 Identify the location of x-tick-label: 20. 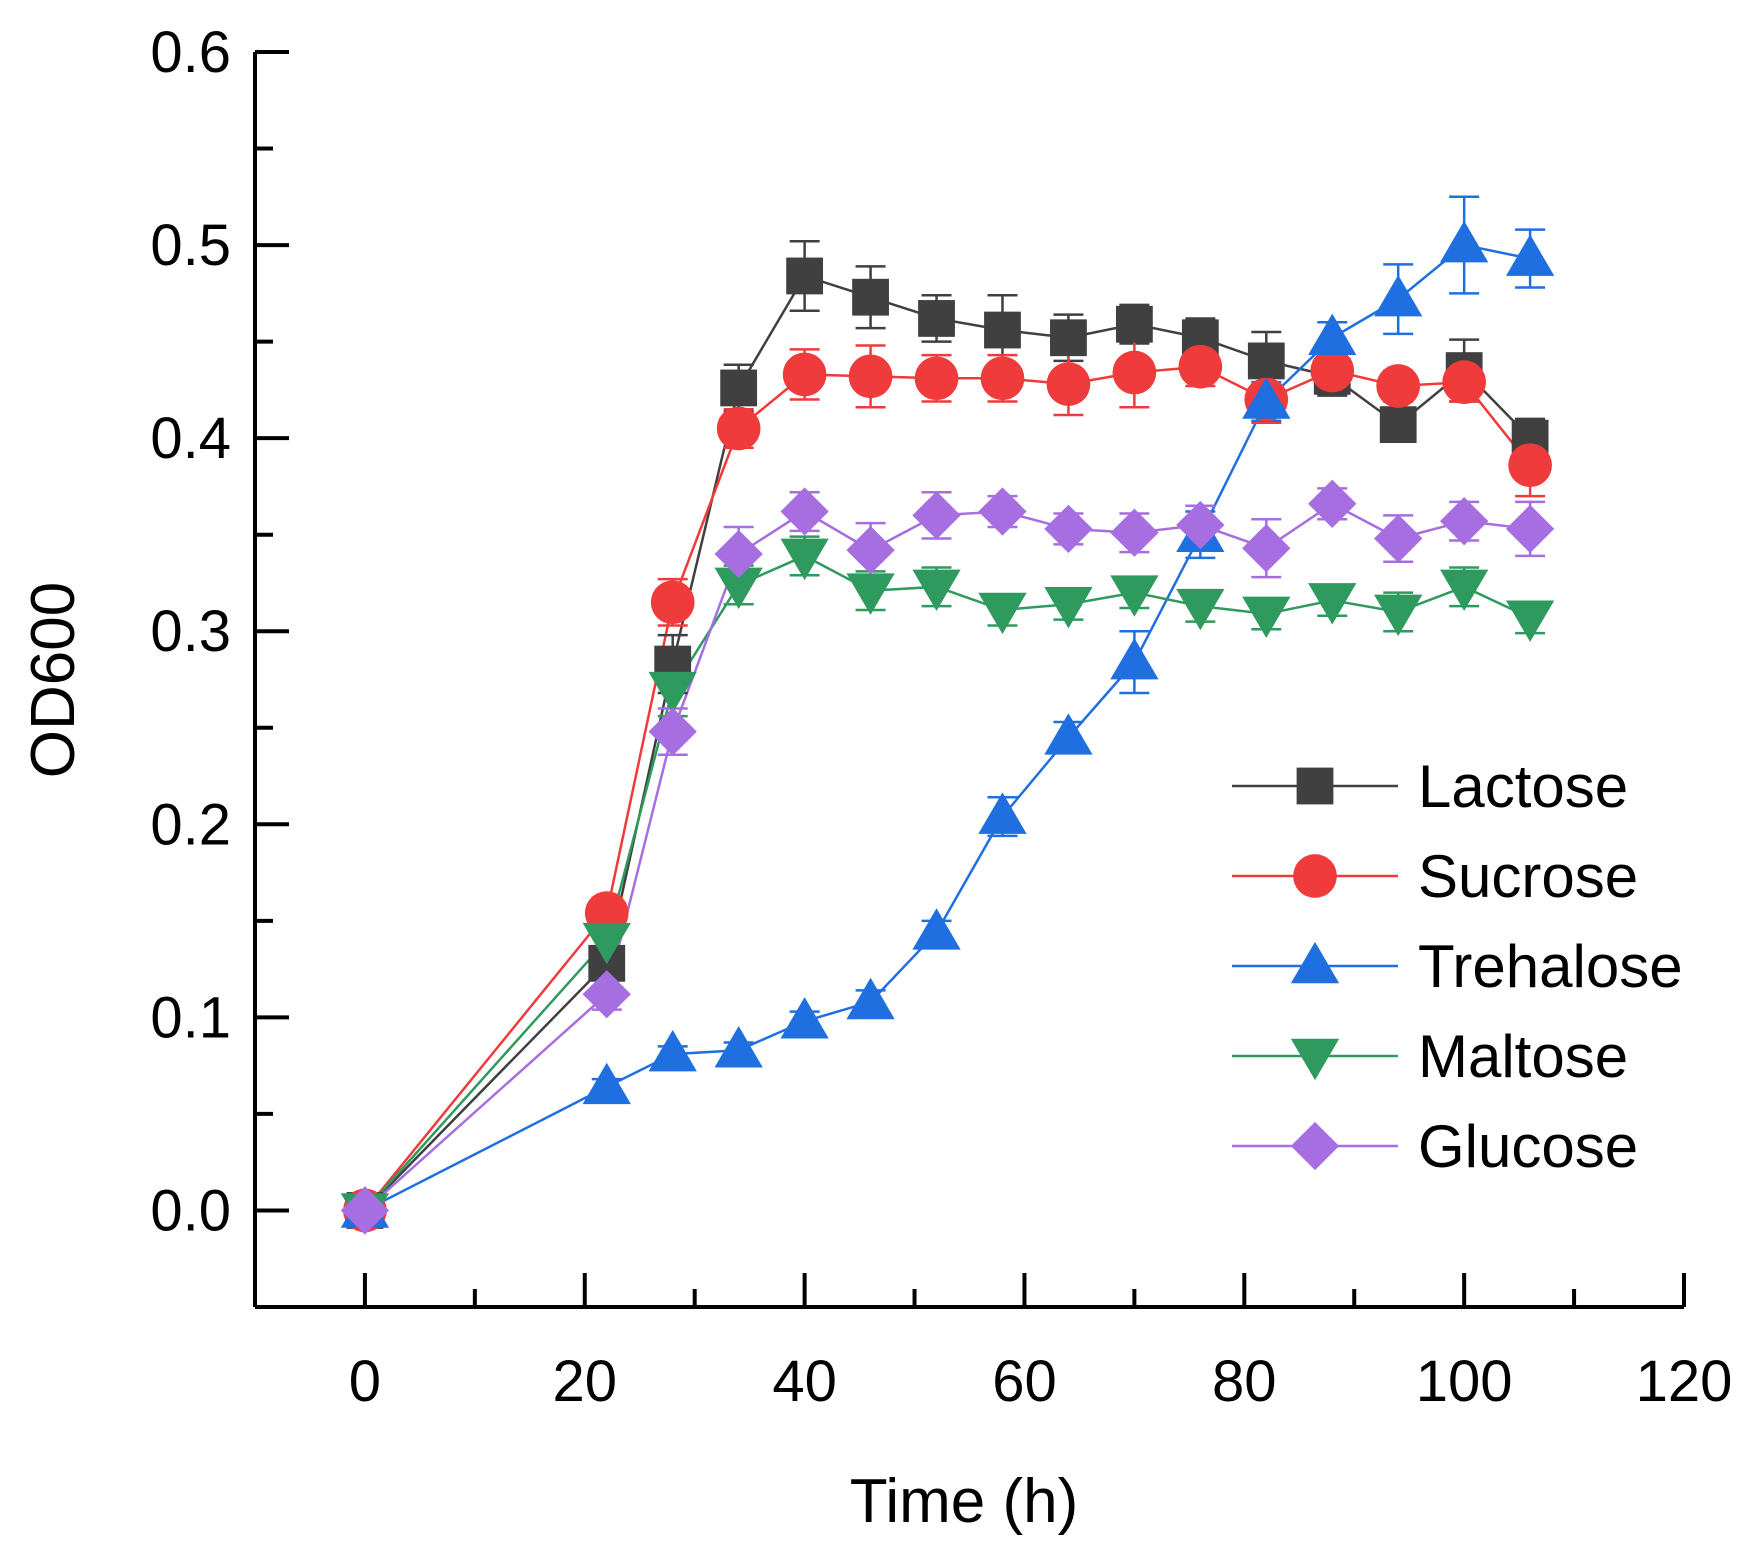
(585, 1381).